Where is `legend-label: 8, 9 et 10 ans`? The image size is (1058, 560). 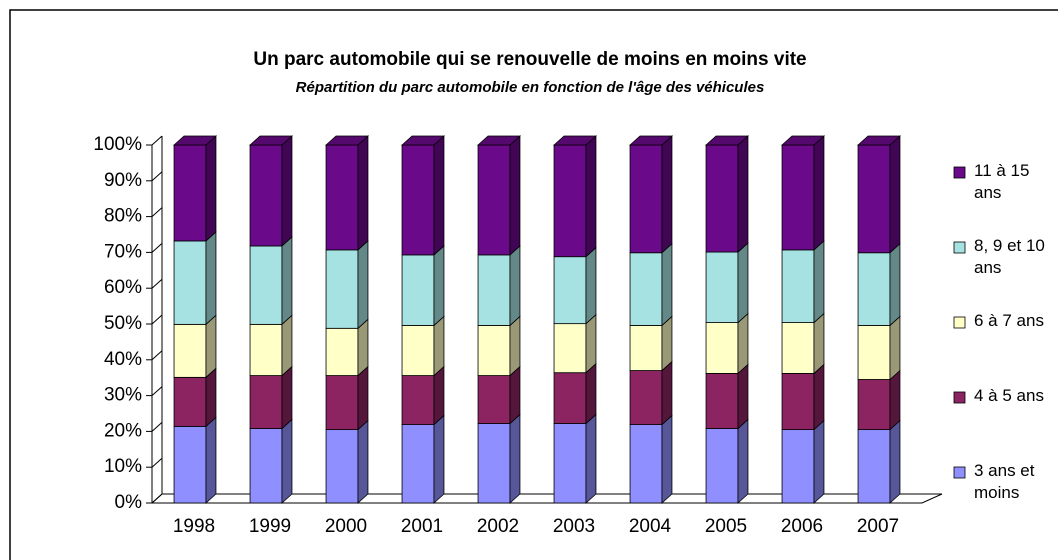 legend-label: 8, 9 et 10 ans is located at coordinates (1009, 256).